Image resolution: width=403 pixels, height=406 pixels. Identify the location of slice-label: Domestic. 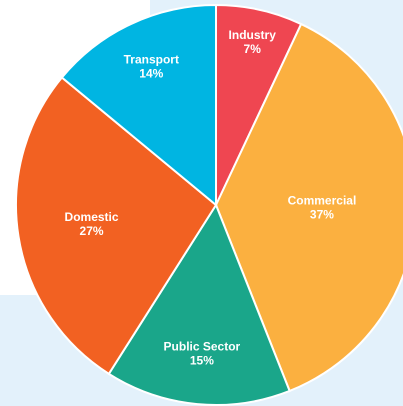
(92, 217).